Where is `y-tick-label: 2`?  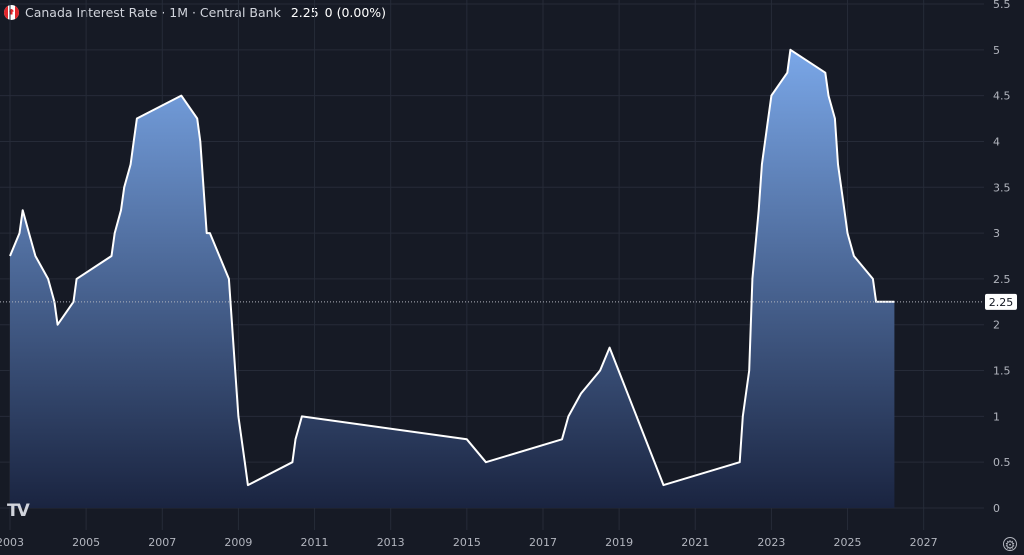
y-tick-label: 2 is located at coordinates (996, 325).